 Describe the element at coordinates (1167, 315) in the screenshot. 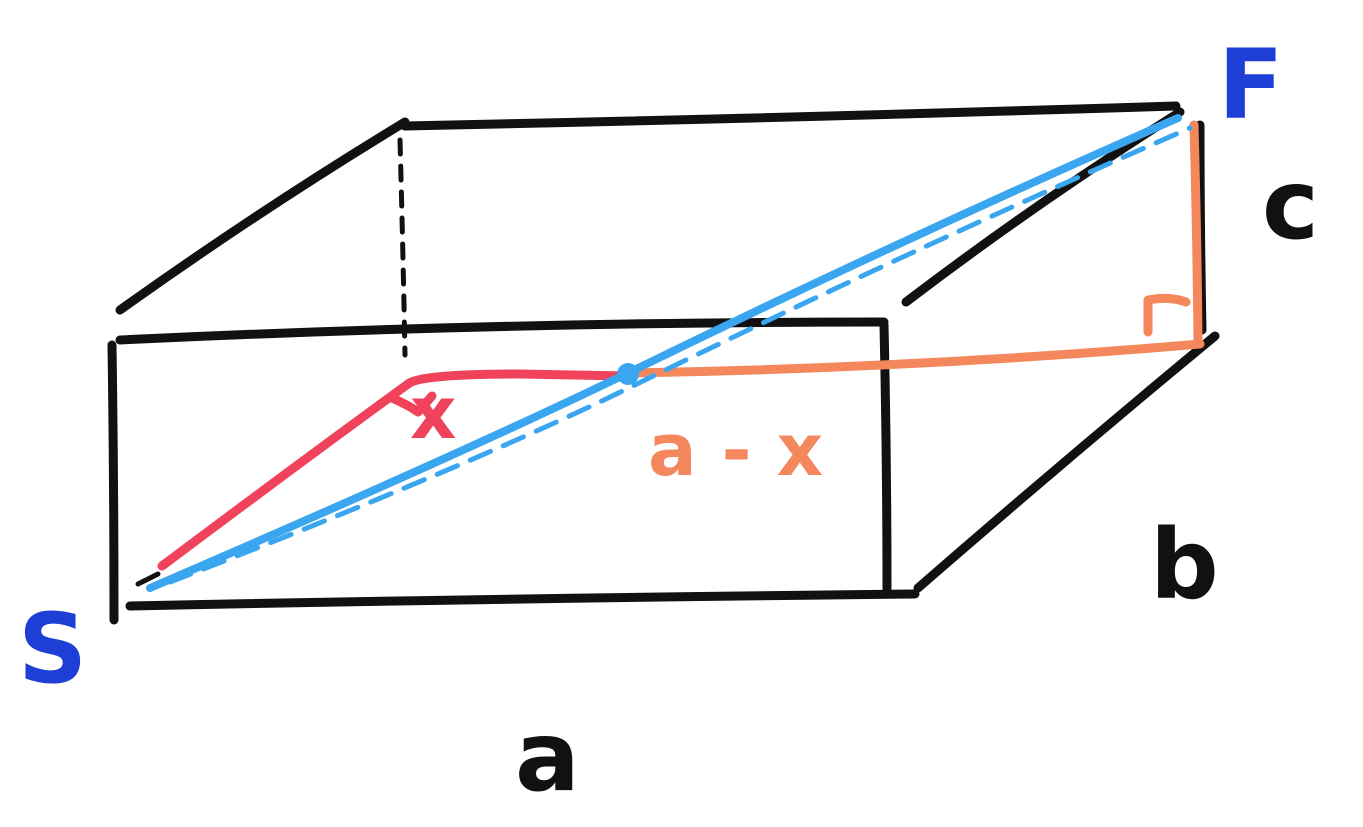

I see `right-angle-marker` at that location.